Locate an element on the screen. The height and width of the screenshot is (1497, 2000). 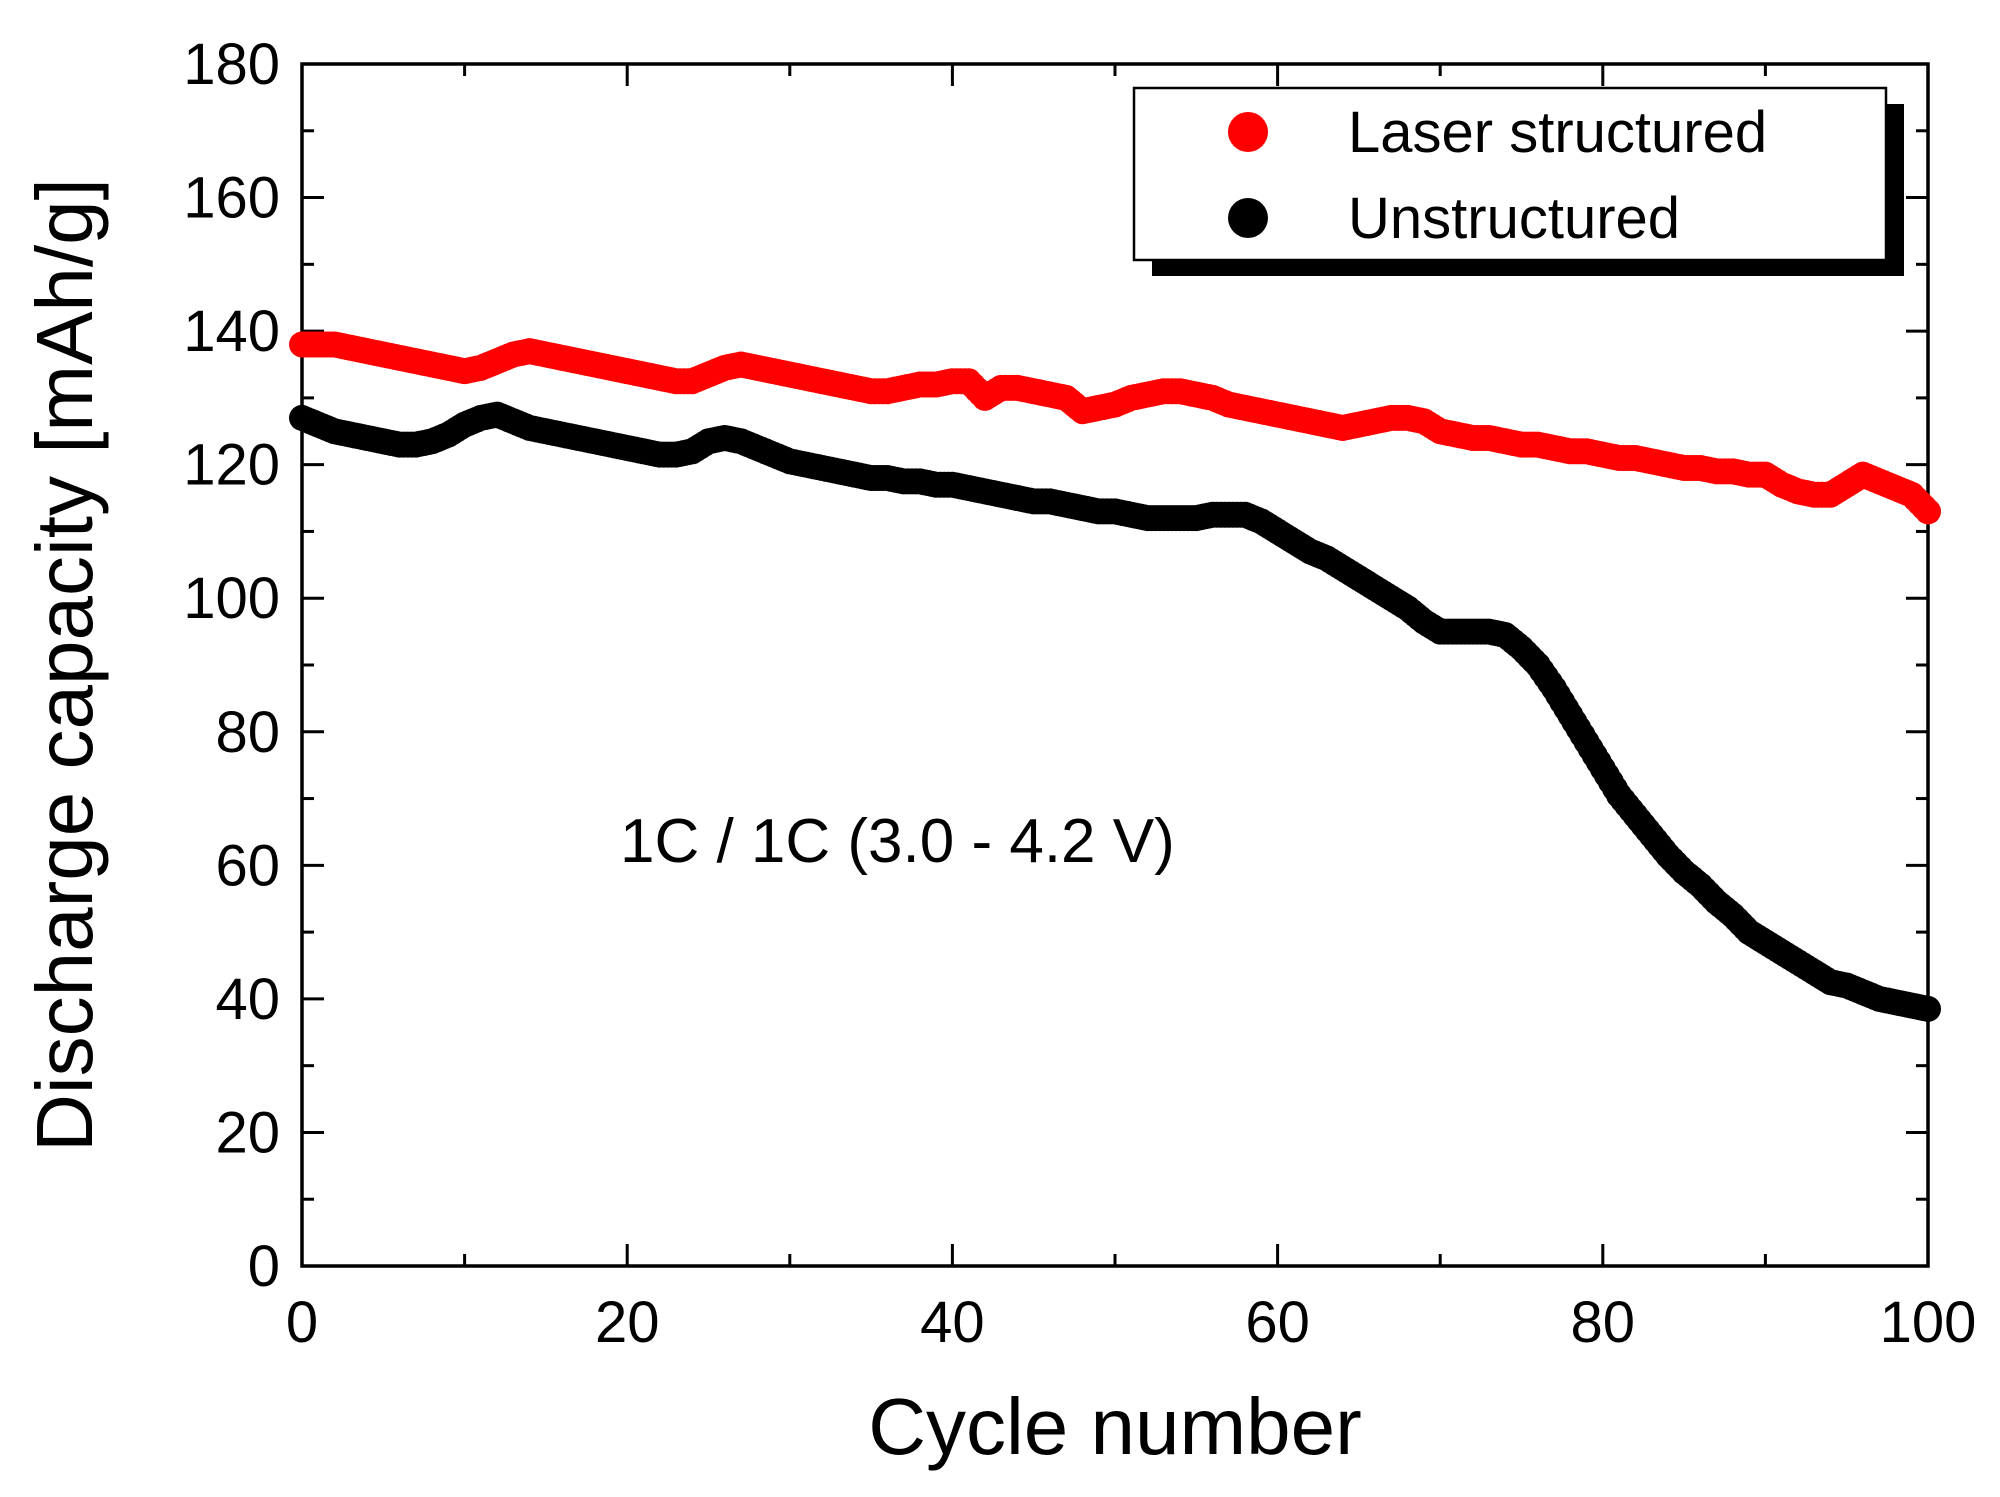
y-axis-title: Discharge capacity [mAh/g] is located at coordinates (64, 665).